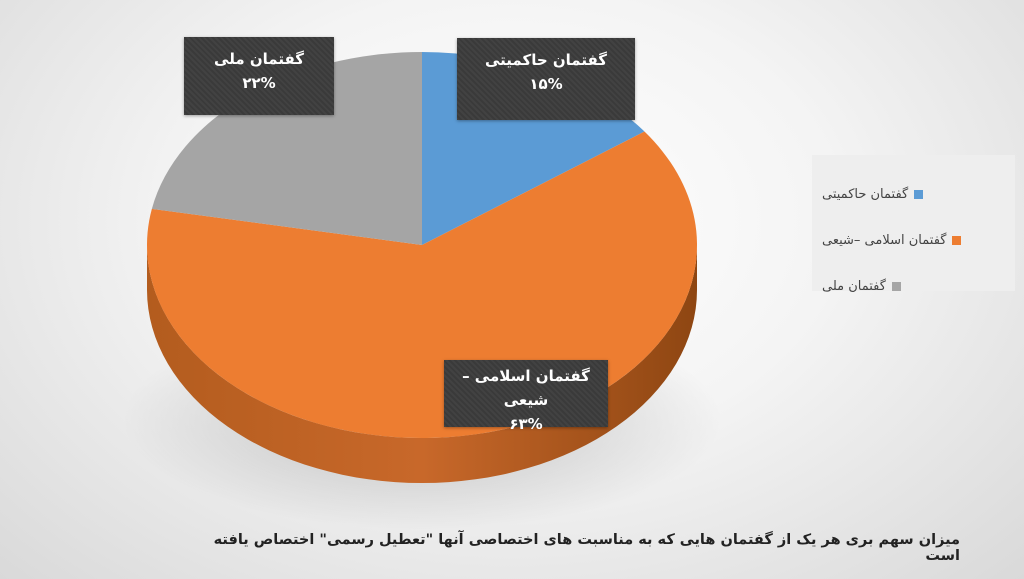 This screenshot has height=579, width=1024. What do you see at coordinates (526, 388) in the screenshot?
I see `data-label-name: گفتمان اسلامی –شیعی` at bounding box center [526, 388].